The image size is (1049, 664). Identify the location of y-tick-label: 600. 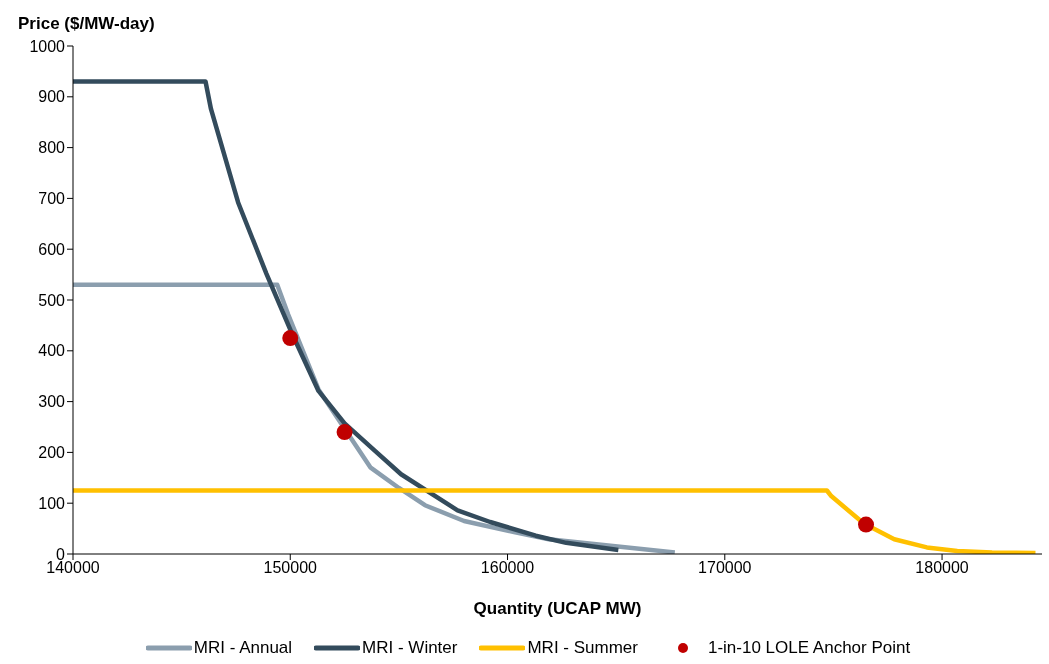
(52, 249).